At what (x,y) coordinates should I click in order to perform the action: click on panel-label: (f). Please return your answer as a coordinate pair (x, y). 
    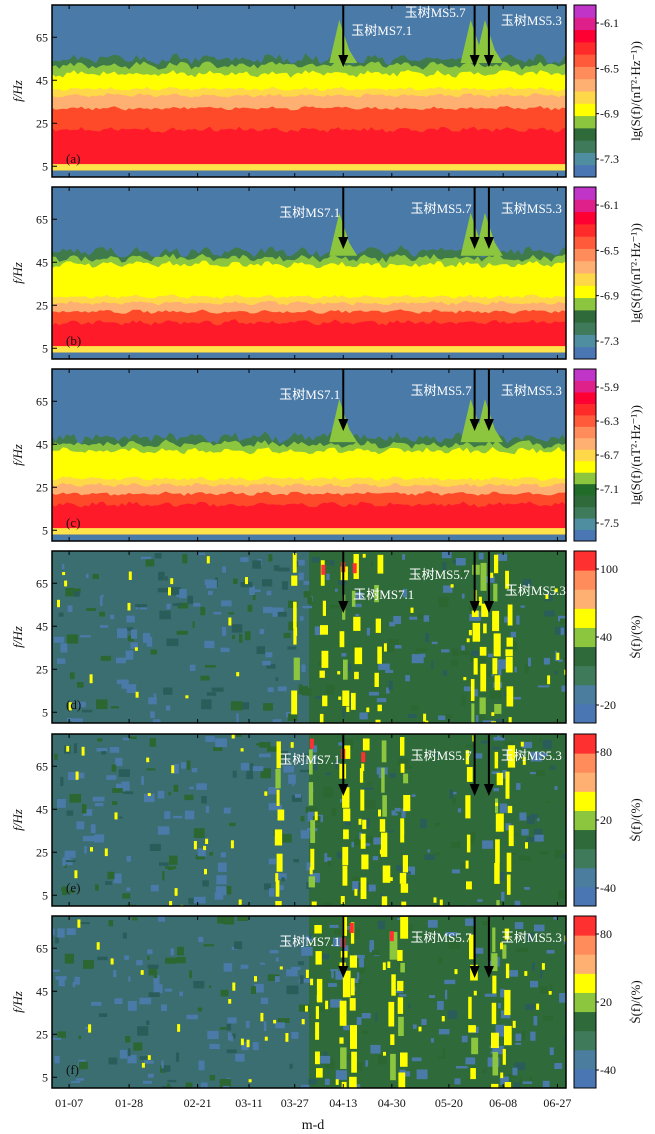
    Looking at the image, I should click on (72, 1069).